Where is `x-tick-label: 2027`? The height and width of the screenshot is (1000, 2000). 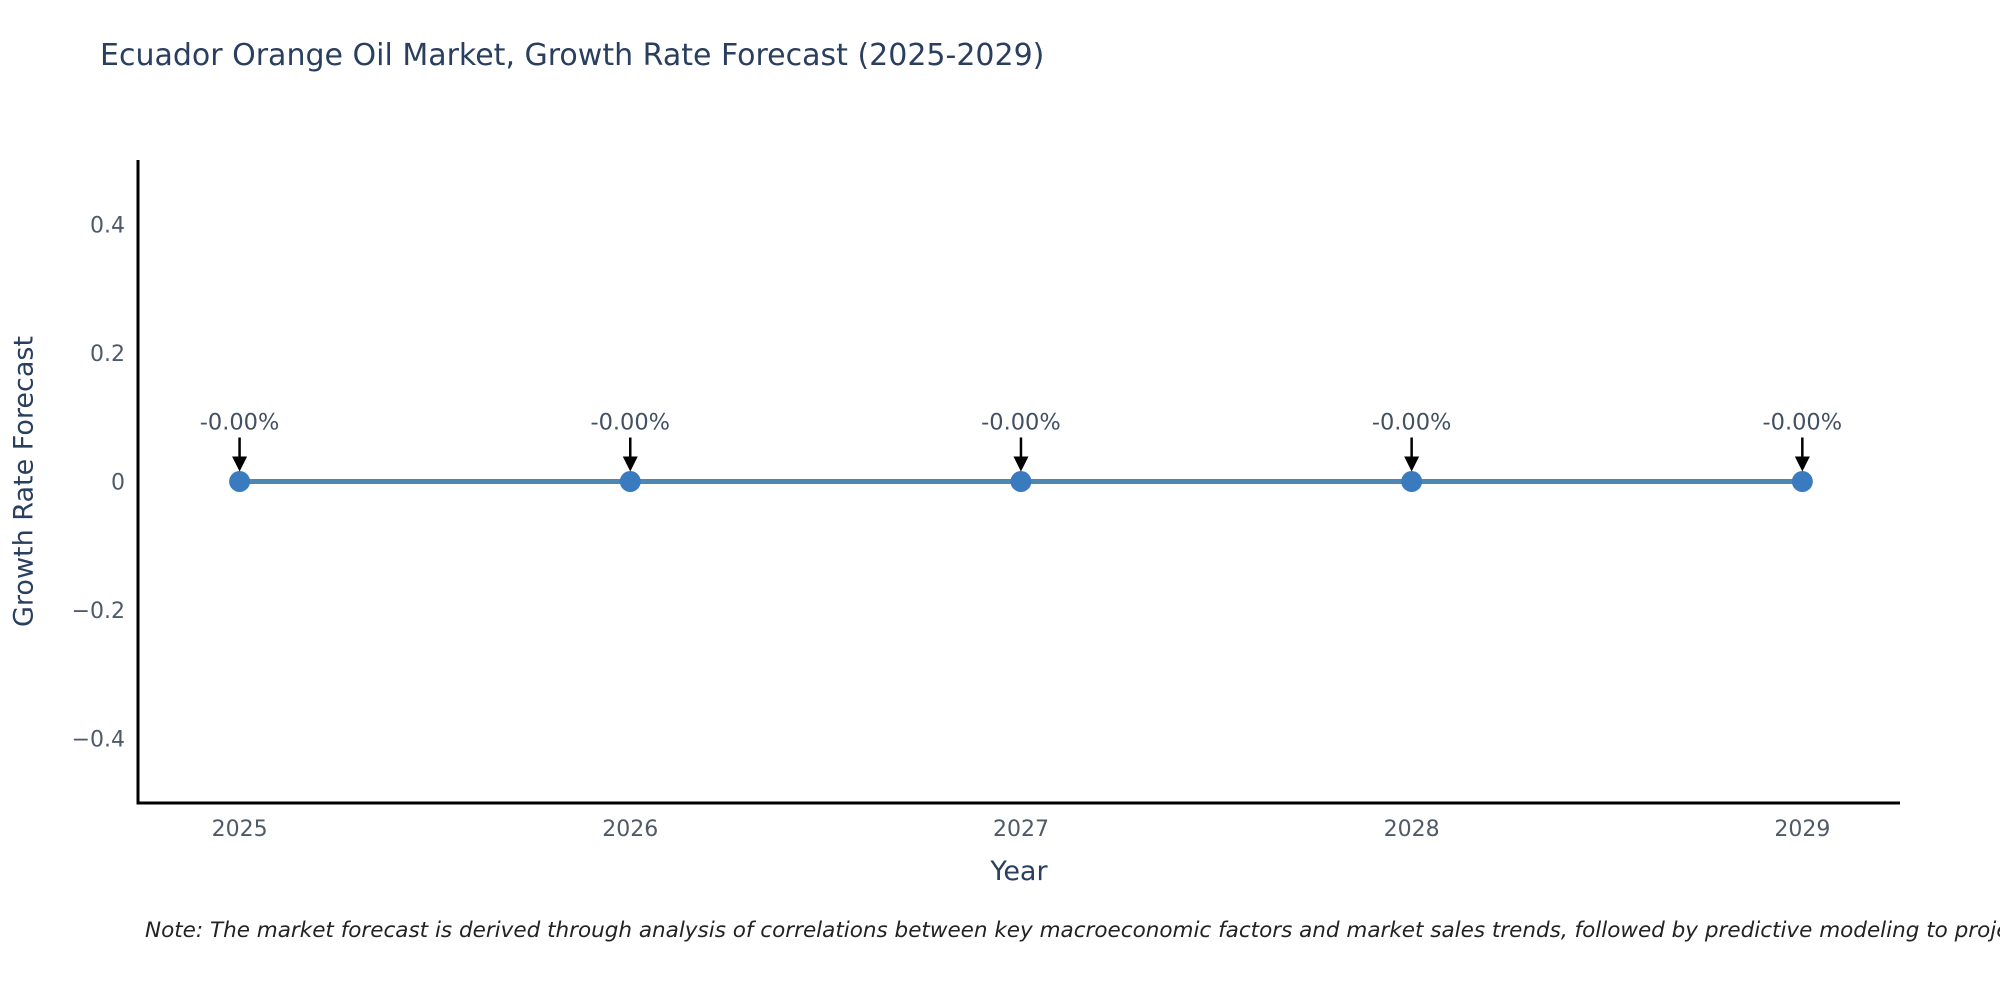 x-tick-label: 2027 is located at coordinates (1021, 829).